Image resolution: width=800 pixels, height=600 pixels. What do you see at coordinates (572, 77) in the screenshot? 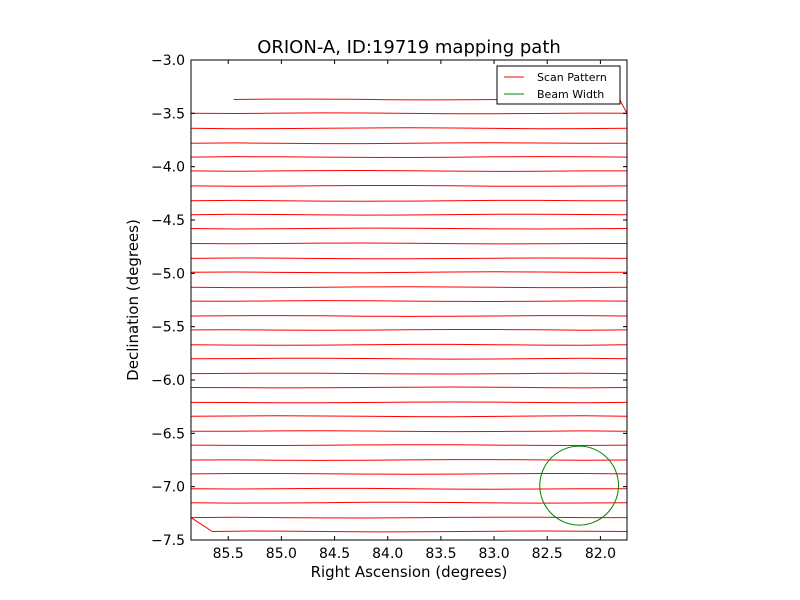
I see `legend-label: Scan Pattern` at bounding box center [572, 77].